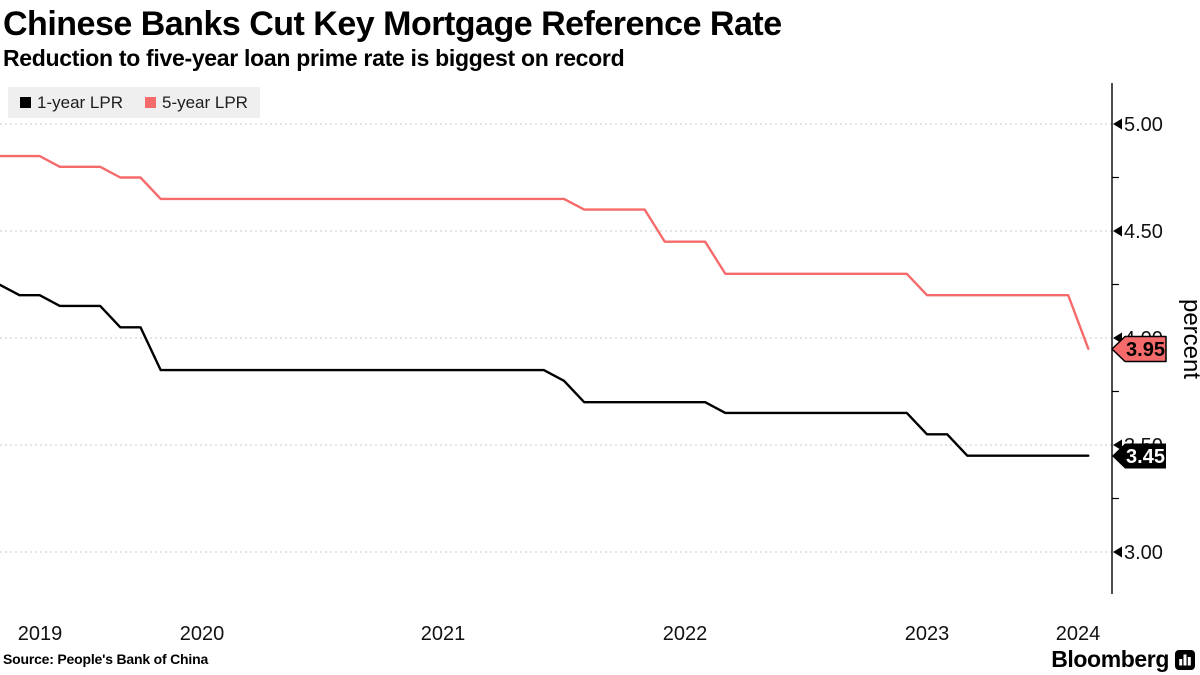  What do you see at coordinates (1078, 634) in the screenshot?
I see `xtick-label-2024: 2024` at bounding box center [1078, 634].